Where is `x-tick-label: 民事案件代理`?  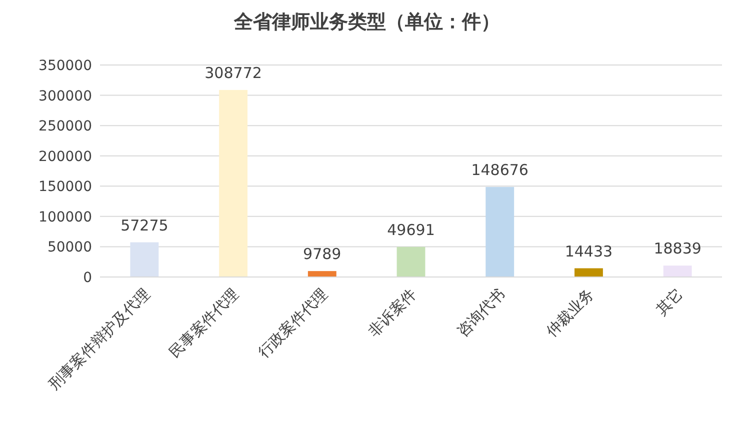 x-tick-label: 民事案件代理 is located at coordinates (204, 323).